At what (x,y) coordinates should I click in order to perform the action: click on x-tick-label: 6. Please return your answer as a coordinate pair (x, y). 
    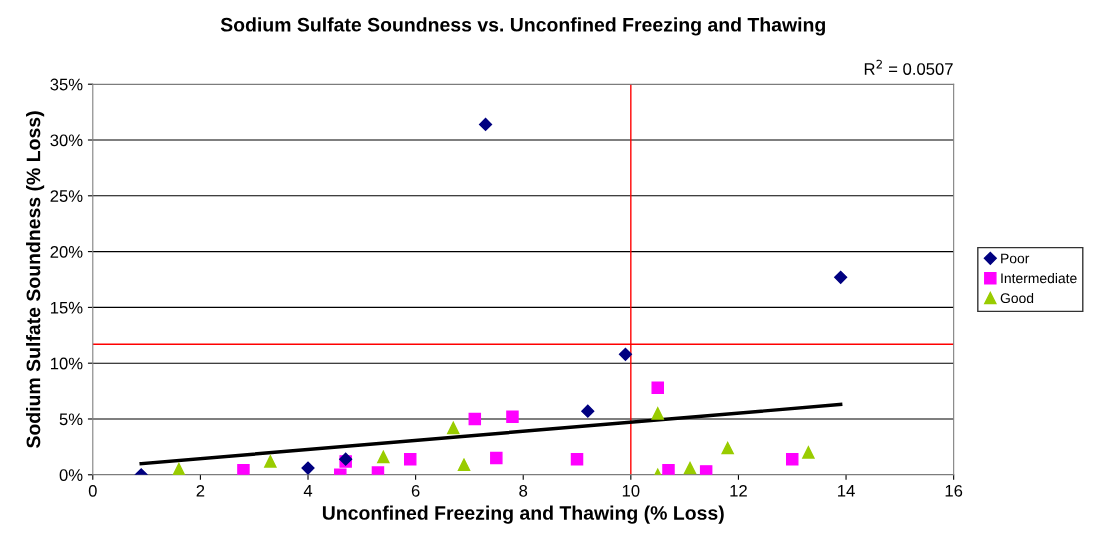
    Looking at the image, I should click on (415, 490).